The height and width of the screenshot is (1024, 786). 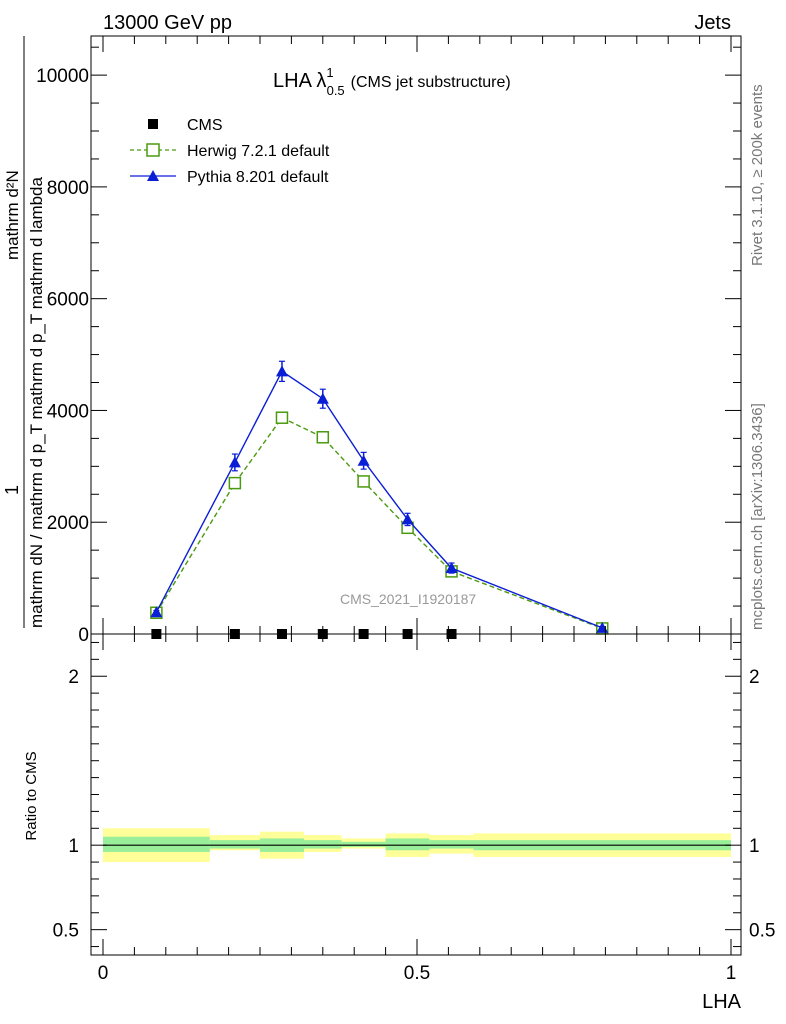 What do you see at coordinates (762, 931) in the screenshot?
I see `ratio-y-tick-label-right: 0.5` at bounding box center [762, 931].